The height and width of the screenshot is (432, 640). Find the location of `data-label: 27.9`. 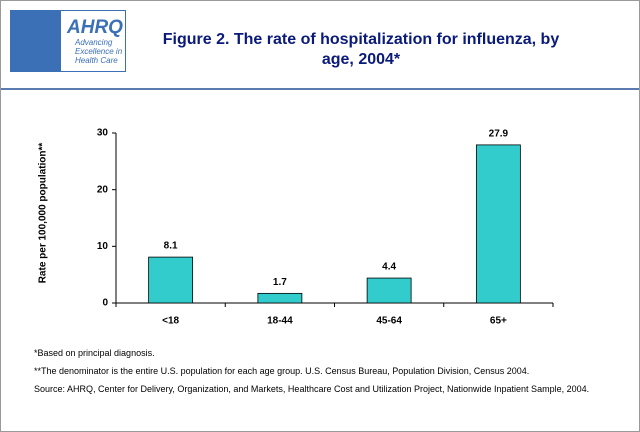

data-label: 27.9 is located at coordinates (499, 134).